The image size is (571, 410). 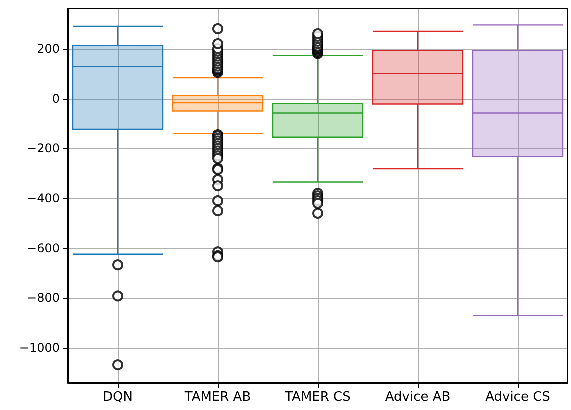 What do you see at coordinates (43, 198) in the screenshot?
I see `y-tick-label: −400` at bounding box center [43, 198].